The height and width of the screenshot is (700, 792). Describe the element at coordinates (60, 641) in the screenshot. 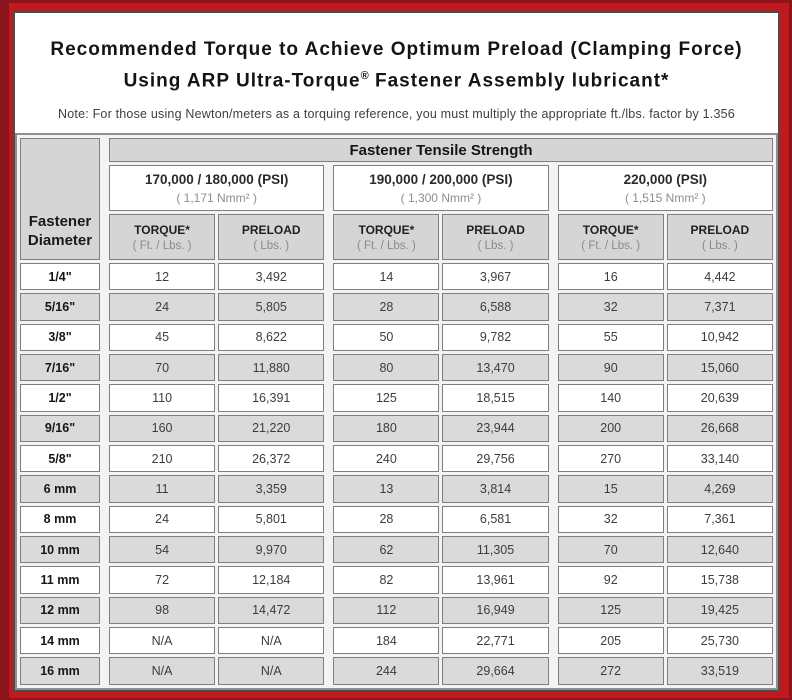

I see `fastener-diameter-cell: 14 mm` at that location.